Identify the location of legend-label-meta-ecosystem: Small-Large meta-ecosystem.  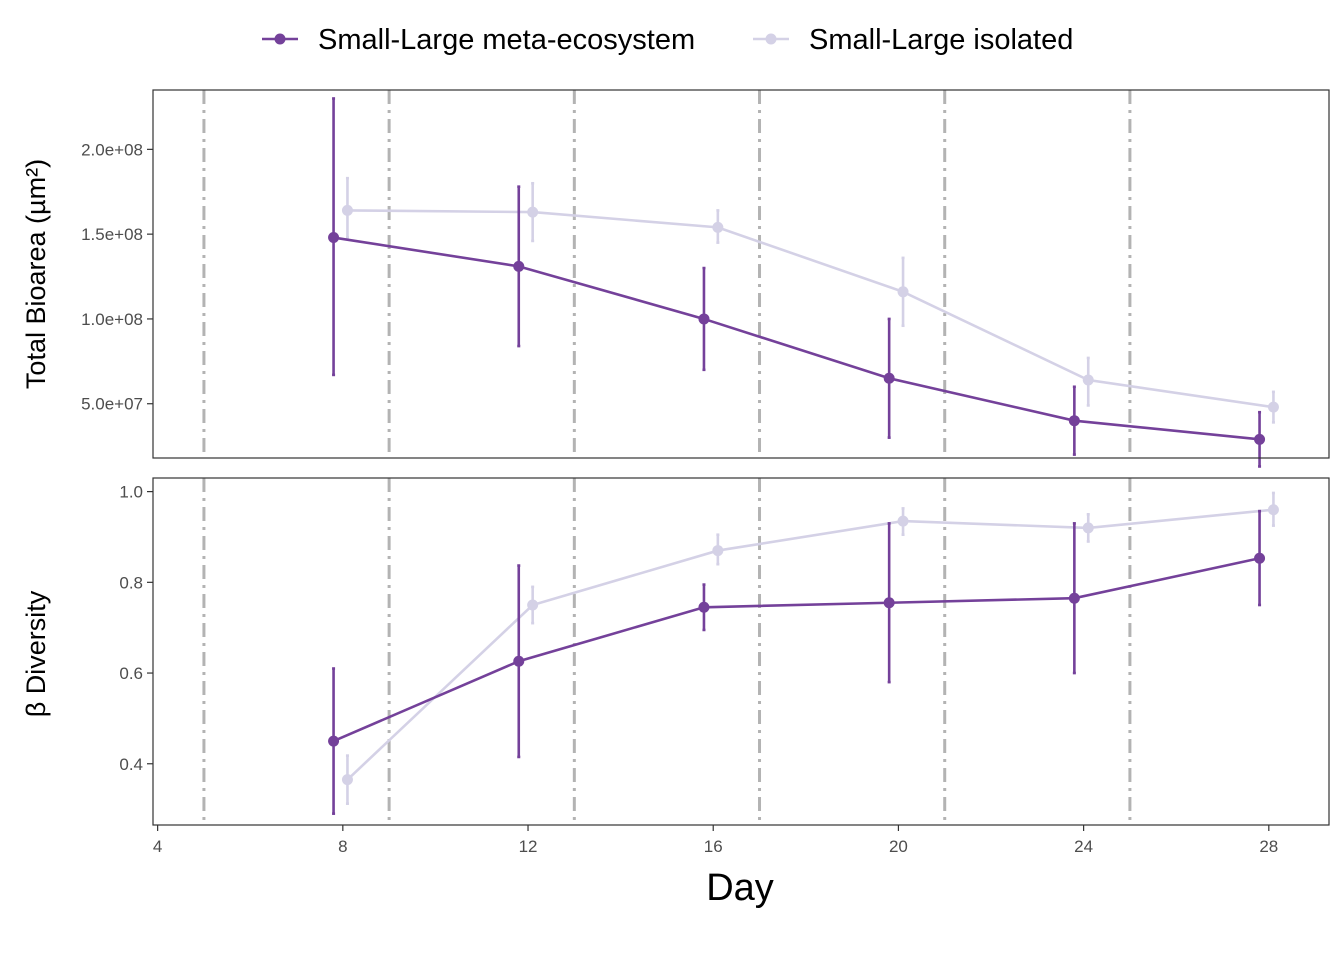
(506, 40).